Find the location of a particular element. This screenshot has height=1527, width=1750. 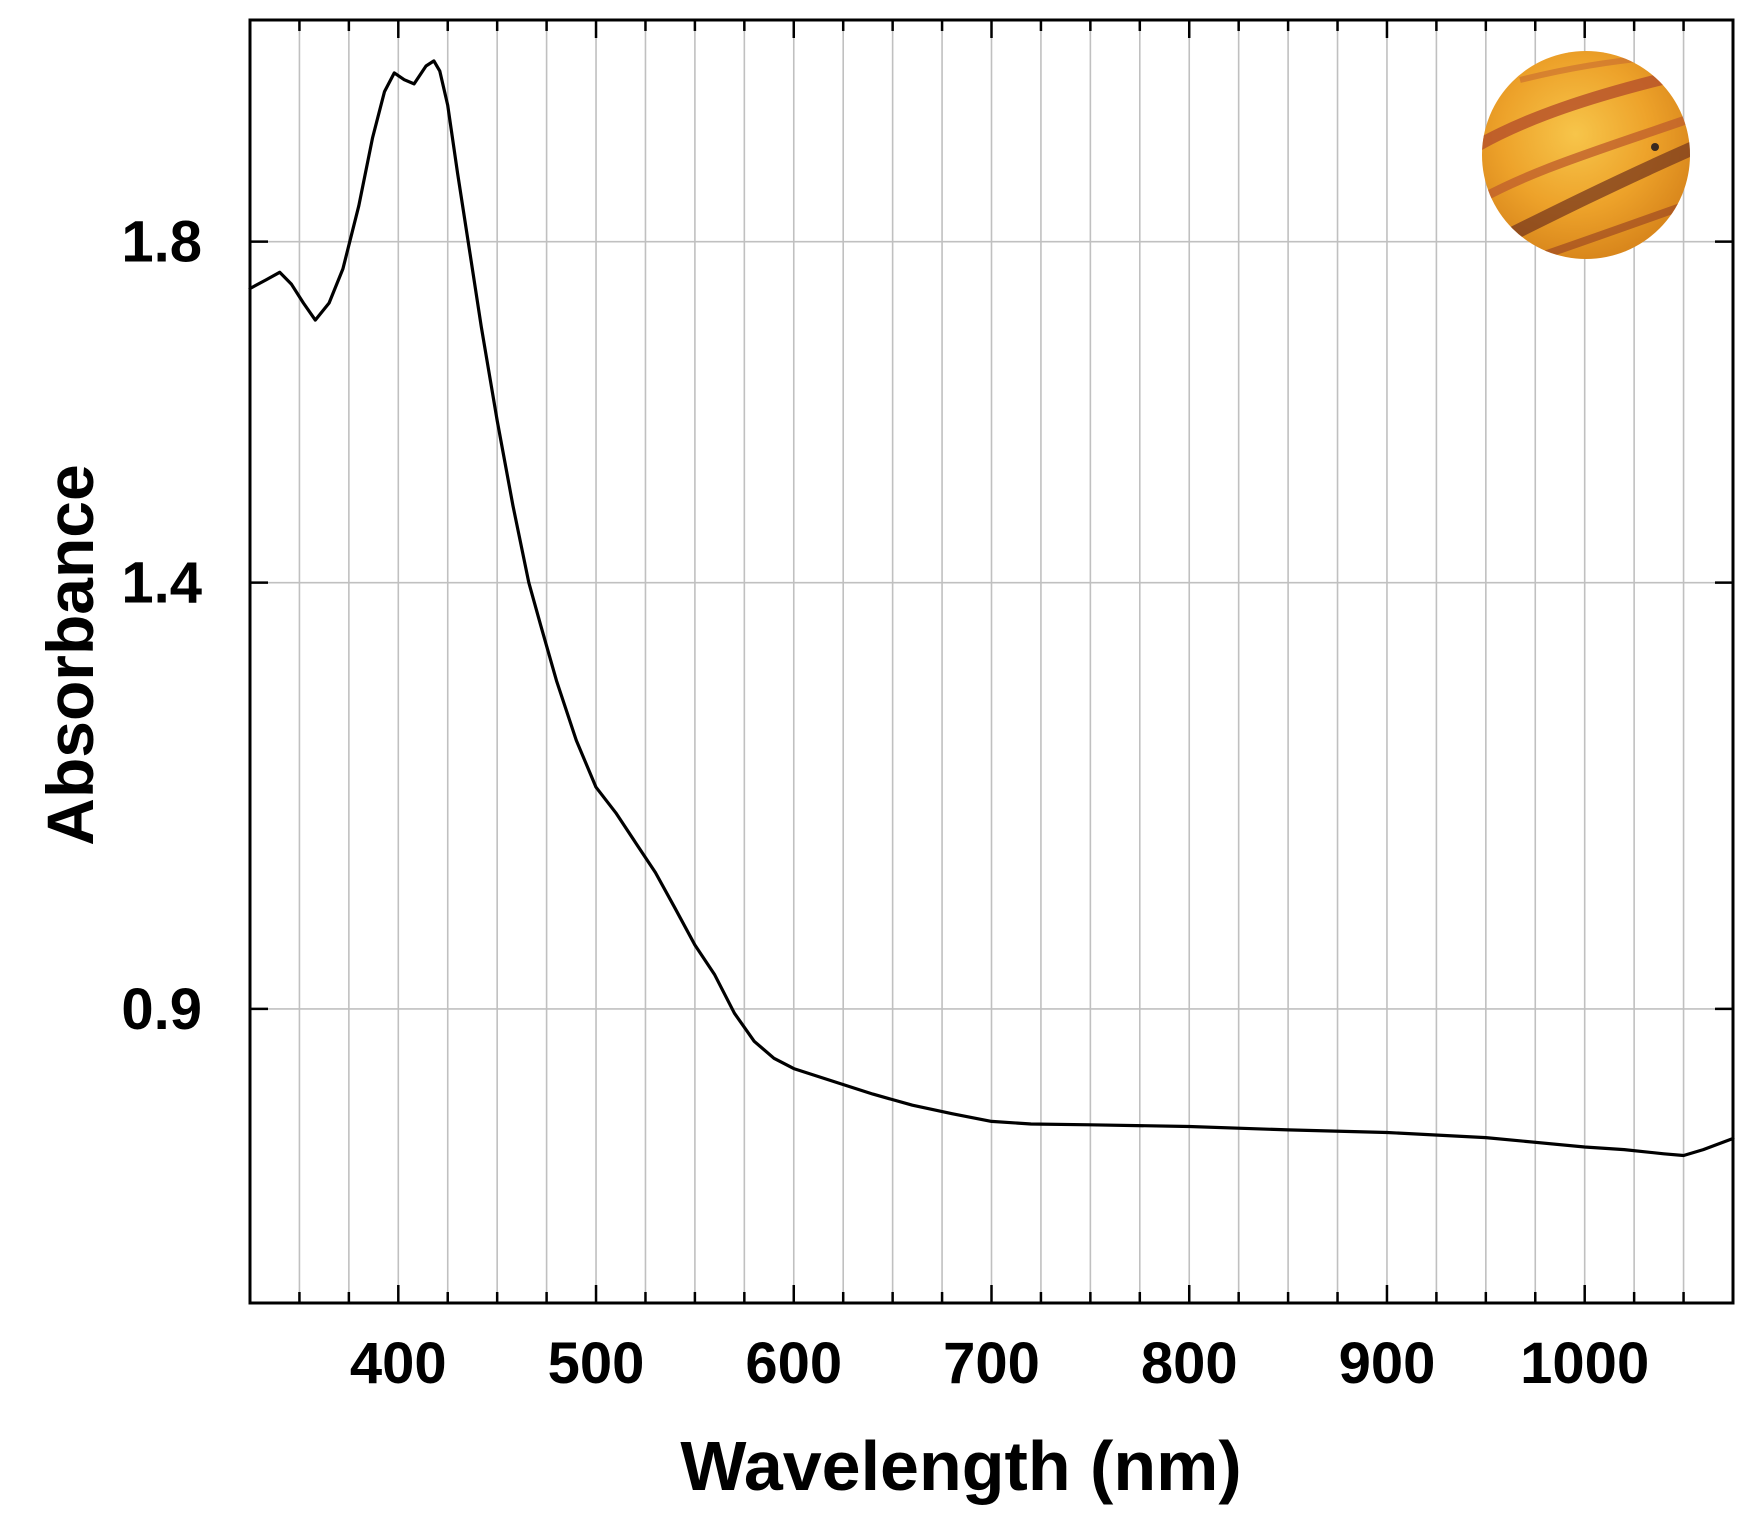

sample-disc-image is located at coordinates (1586, 155).